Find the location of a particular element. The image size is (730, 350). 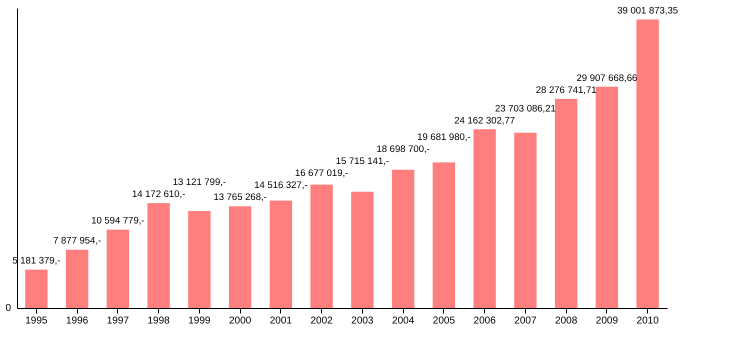

data-label: 14 172 610,- is located at coordinates (159, 194).